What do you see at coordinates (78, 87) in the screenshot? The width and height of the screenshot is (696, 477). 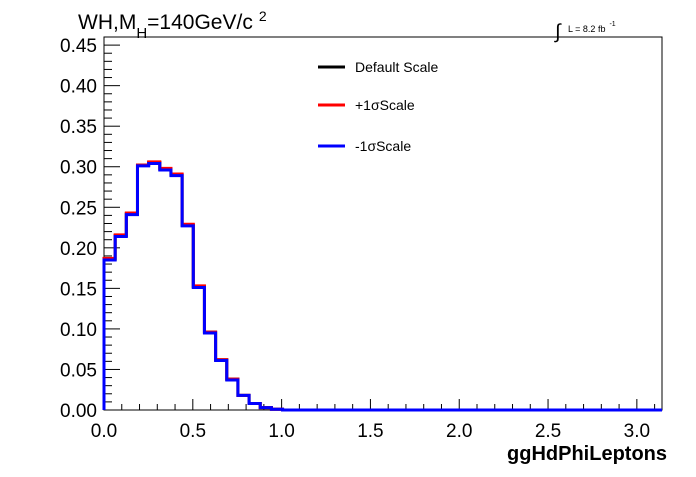 I see `y-tick-label: 0.40` at bounding box center [78, 87].